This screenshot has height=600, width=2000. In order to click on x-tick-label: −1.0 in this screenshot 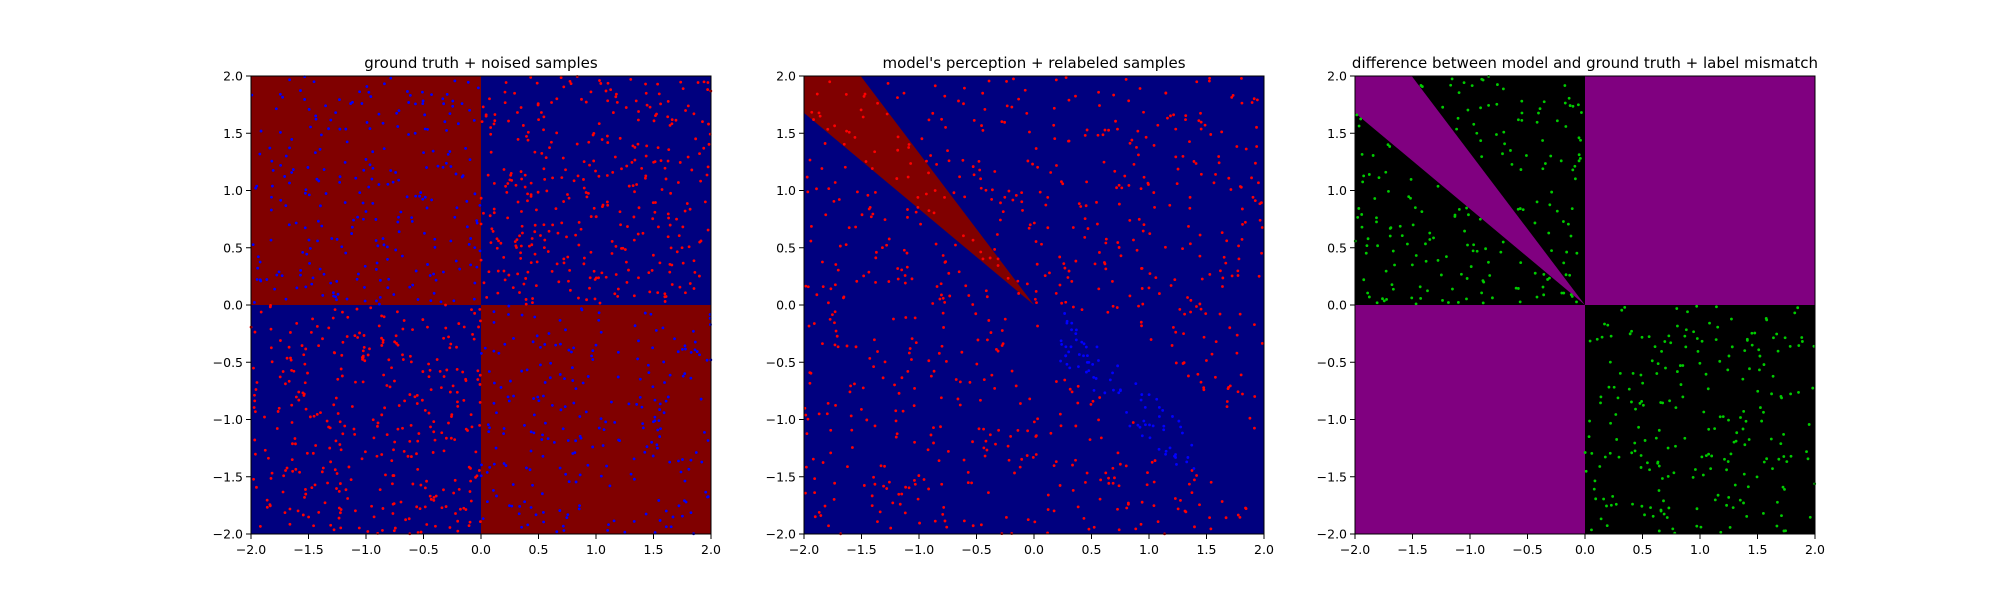, I will do `click(366, 549)`.